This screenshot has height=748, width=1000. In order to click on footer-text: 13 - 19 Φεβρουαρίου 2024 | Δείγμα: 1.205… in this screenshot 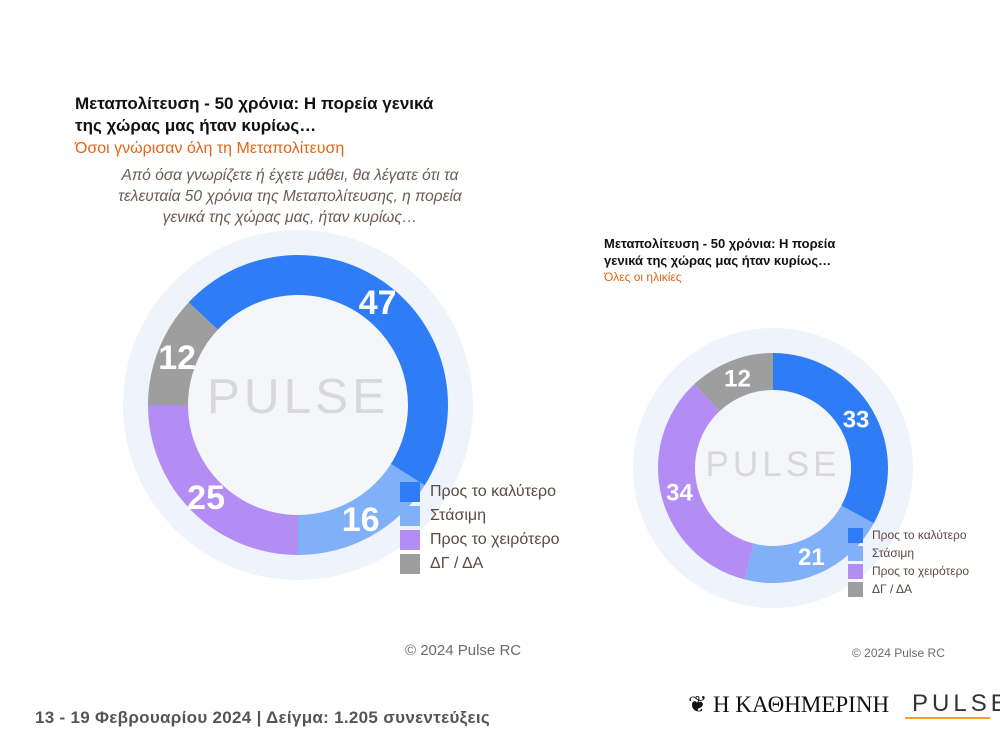, I will do `click(263, 717)`.